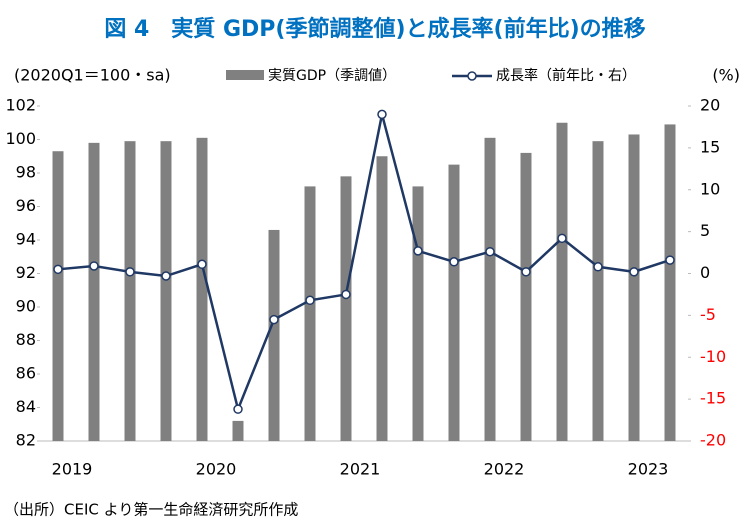  What do you see at coordinates (92, 75) in the screenshot?
I see `y-axis-label: (2020Q1＝100・sa)` at bounding box center [92, 75].